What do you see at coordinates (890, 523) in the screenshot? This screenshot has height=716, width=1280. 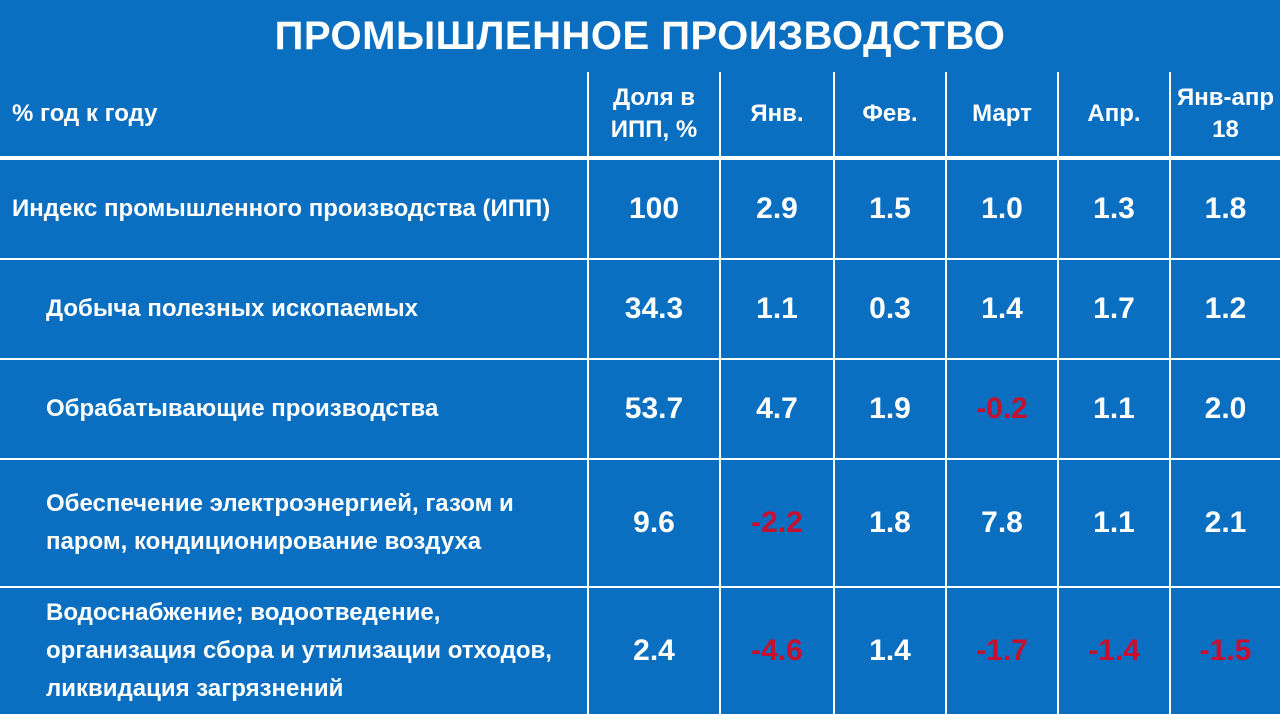 I see `cell-feb: 1.8` at bounding box center [890, 523].